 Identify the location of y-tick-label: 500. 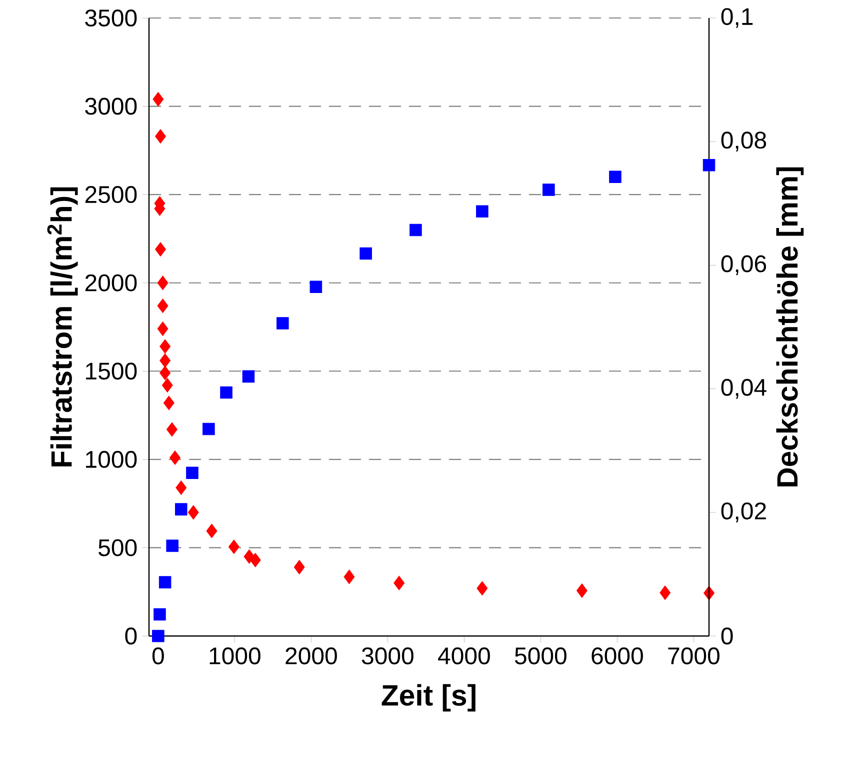
(117, 547).